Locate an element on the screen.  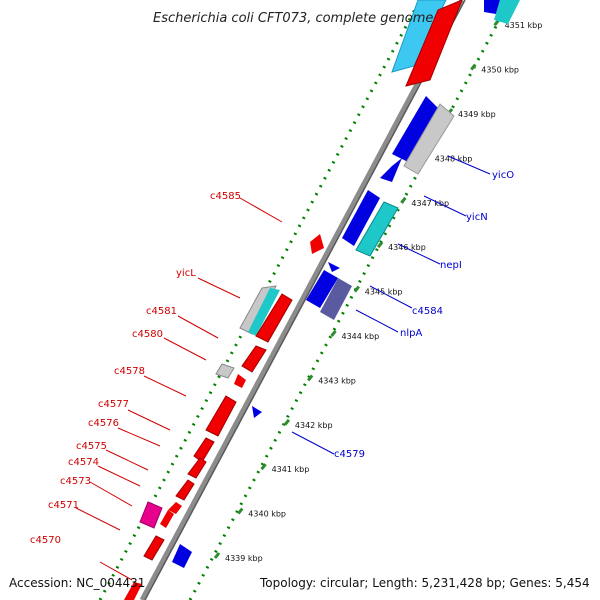
gene-label: c4574 is located at coordinates (83, 462).